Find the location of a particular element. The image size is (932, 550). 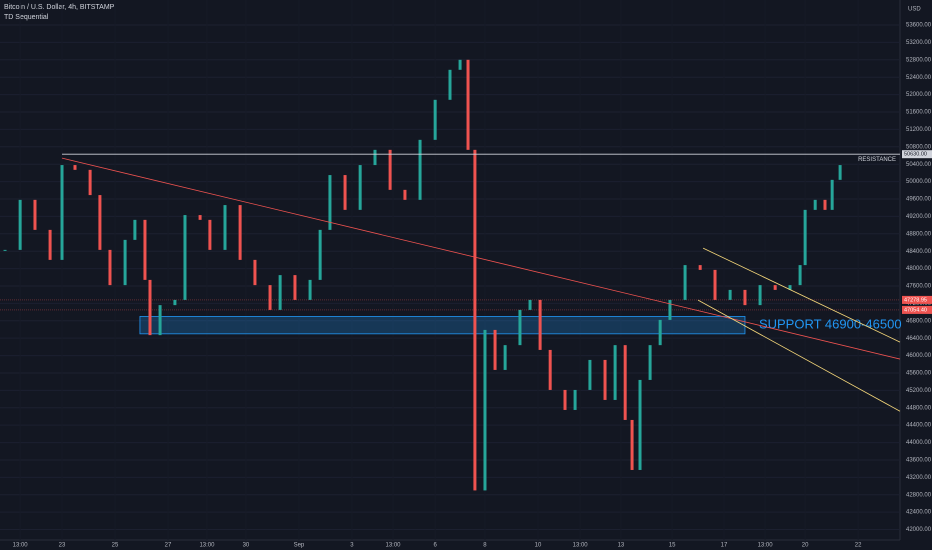

price-tag-label: 47278.95 is located at coordinates (915, 300).